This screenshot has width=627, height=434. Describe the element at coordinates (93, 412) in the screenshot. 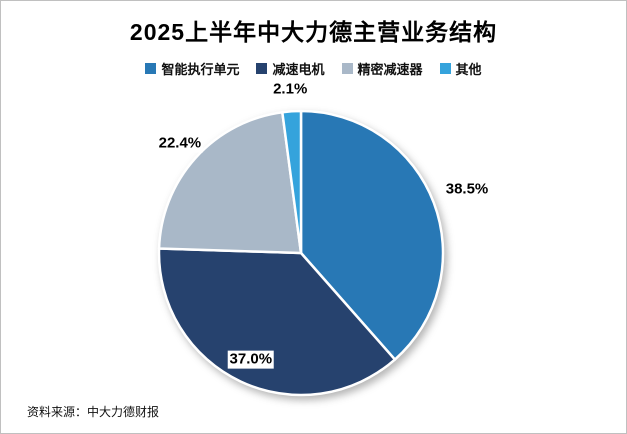

I see `source-note: 资料来源：中大力德财报` at that location.